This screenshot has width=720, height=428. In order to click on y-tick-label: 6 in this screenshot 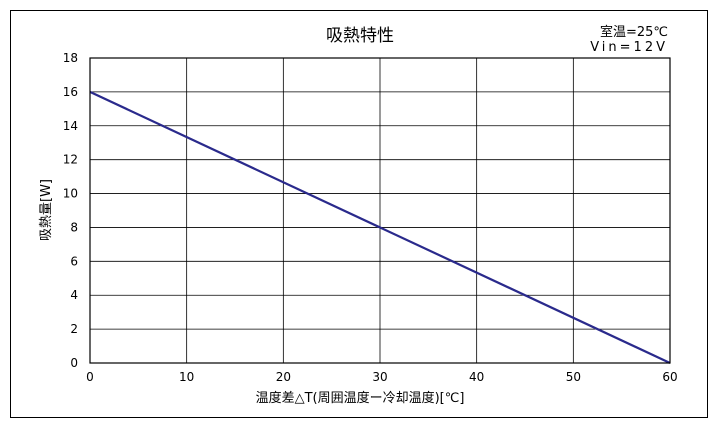, I will do `click(74, 261)`.